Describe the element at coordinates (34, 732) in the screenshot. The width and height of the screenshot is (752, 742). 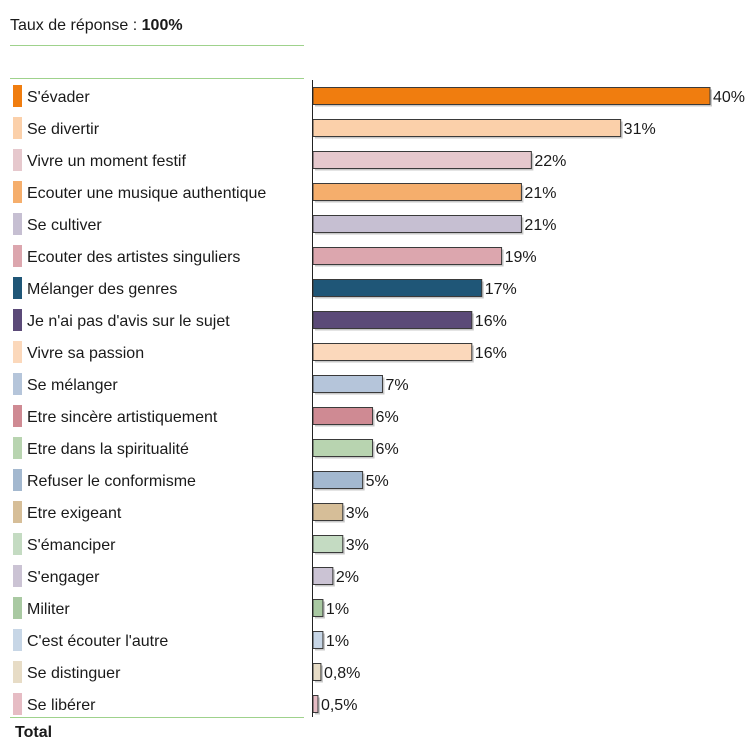
I see `total-label: Total` at that location.